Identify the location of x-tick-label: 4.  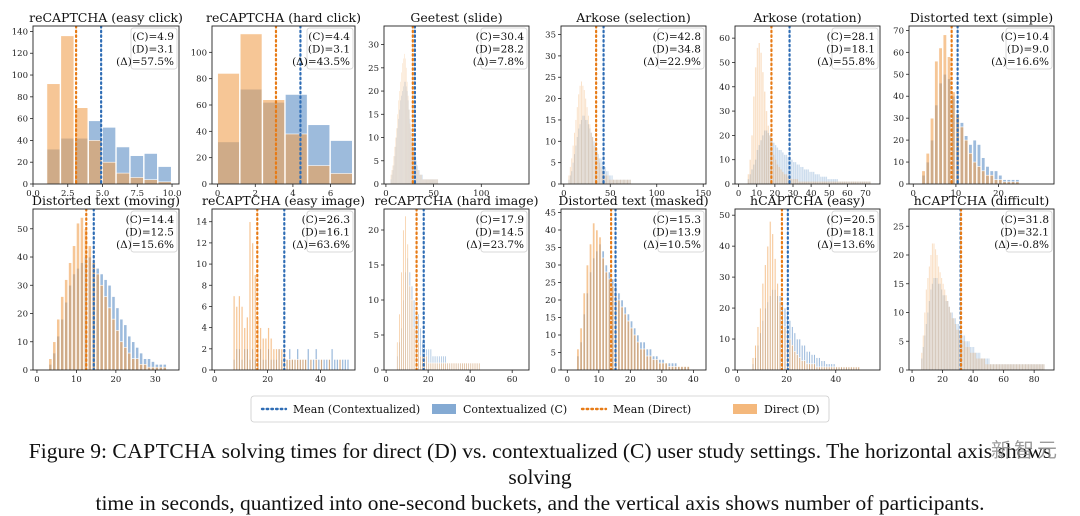
(292, 194).